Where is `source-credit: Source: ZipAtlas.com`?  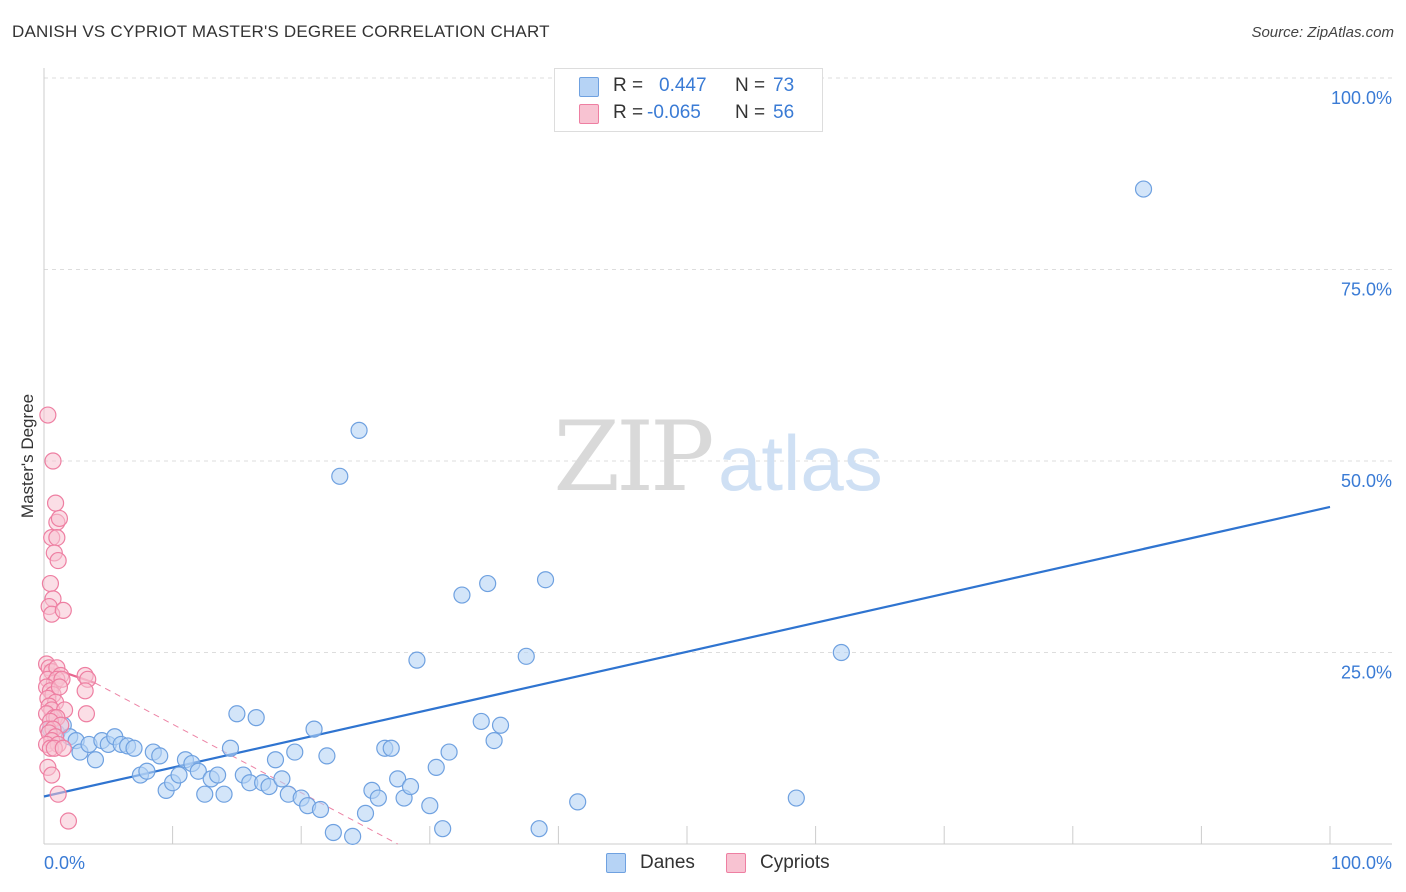
source-credit: Source: ZipAtlas.com is located at coordinates (1322, 32).